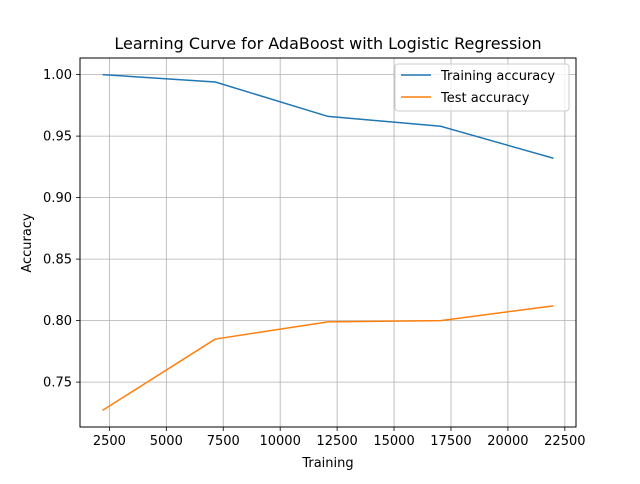 The image size is (640, 484). What do you see at coordinates (166, 441) in the screenshot?
I see `x-tick-label: 5000` at bounding box center [166, 441].